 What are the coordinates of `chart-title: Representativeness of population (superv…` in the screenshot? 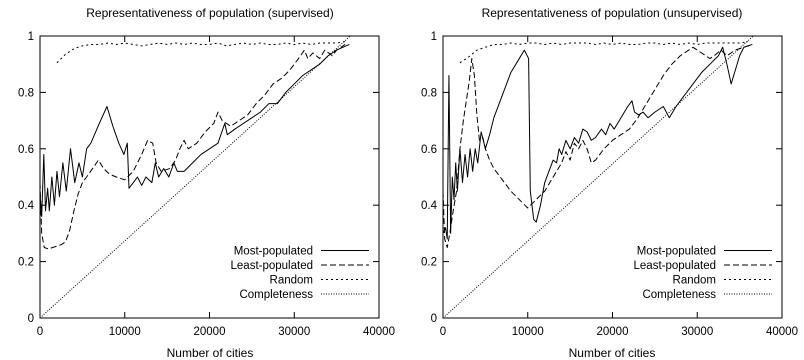 It's located at (209, 13).